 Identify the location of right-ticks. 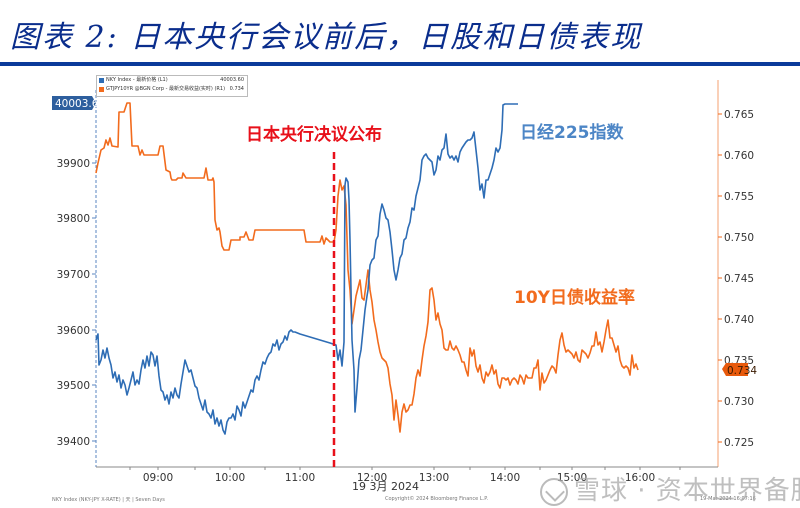
(720, 278).